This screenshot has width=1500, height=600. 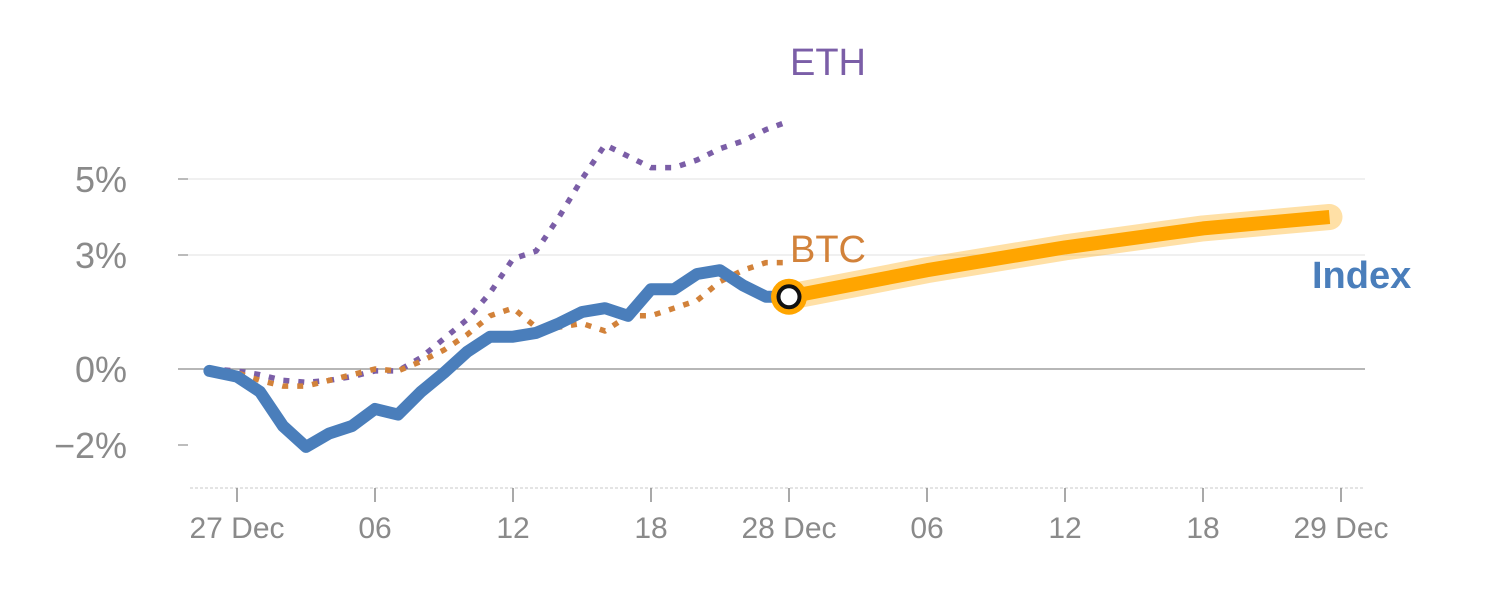 I want to click on y-tick-label: −2%, so click(x=90, y=445).